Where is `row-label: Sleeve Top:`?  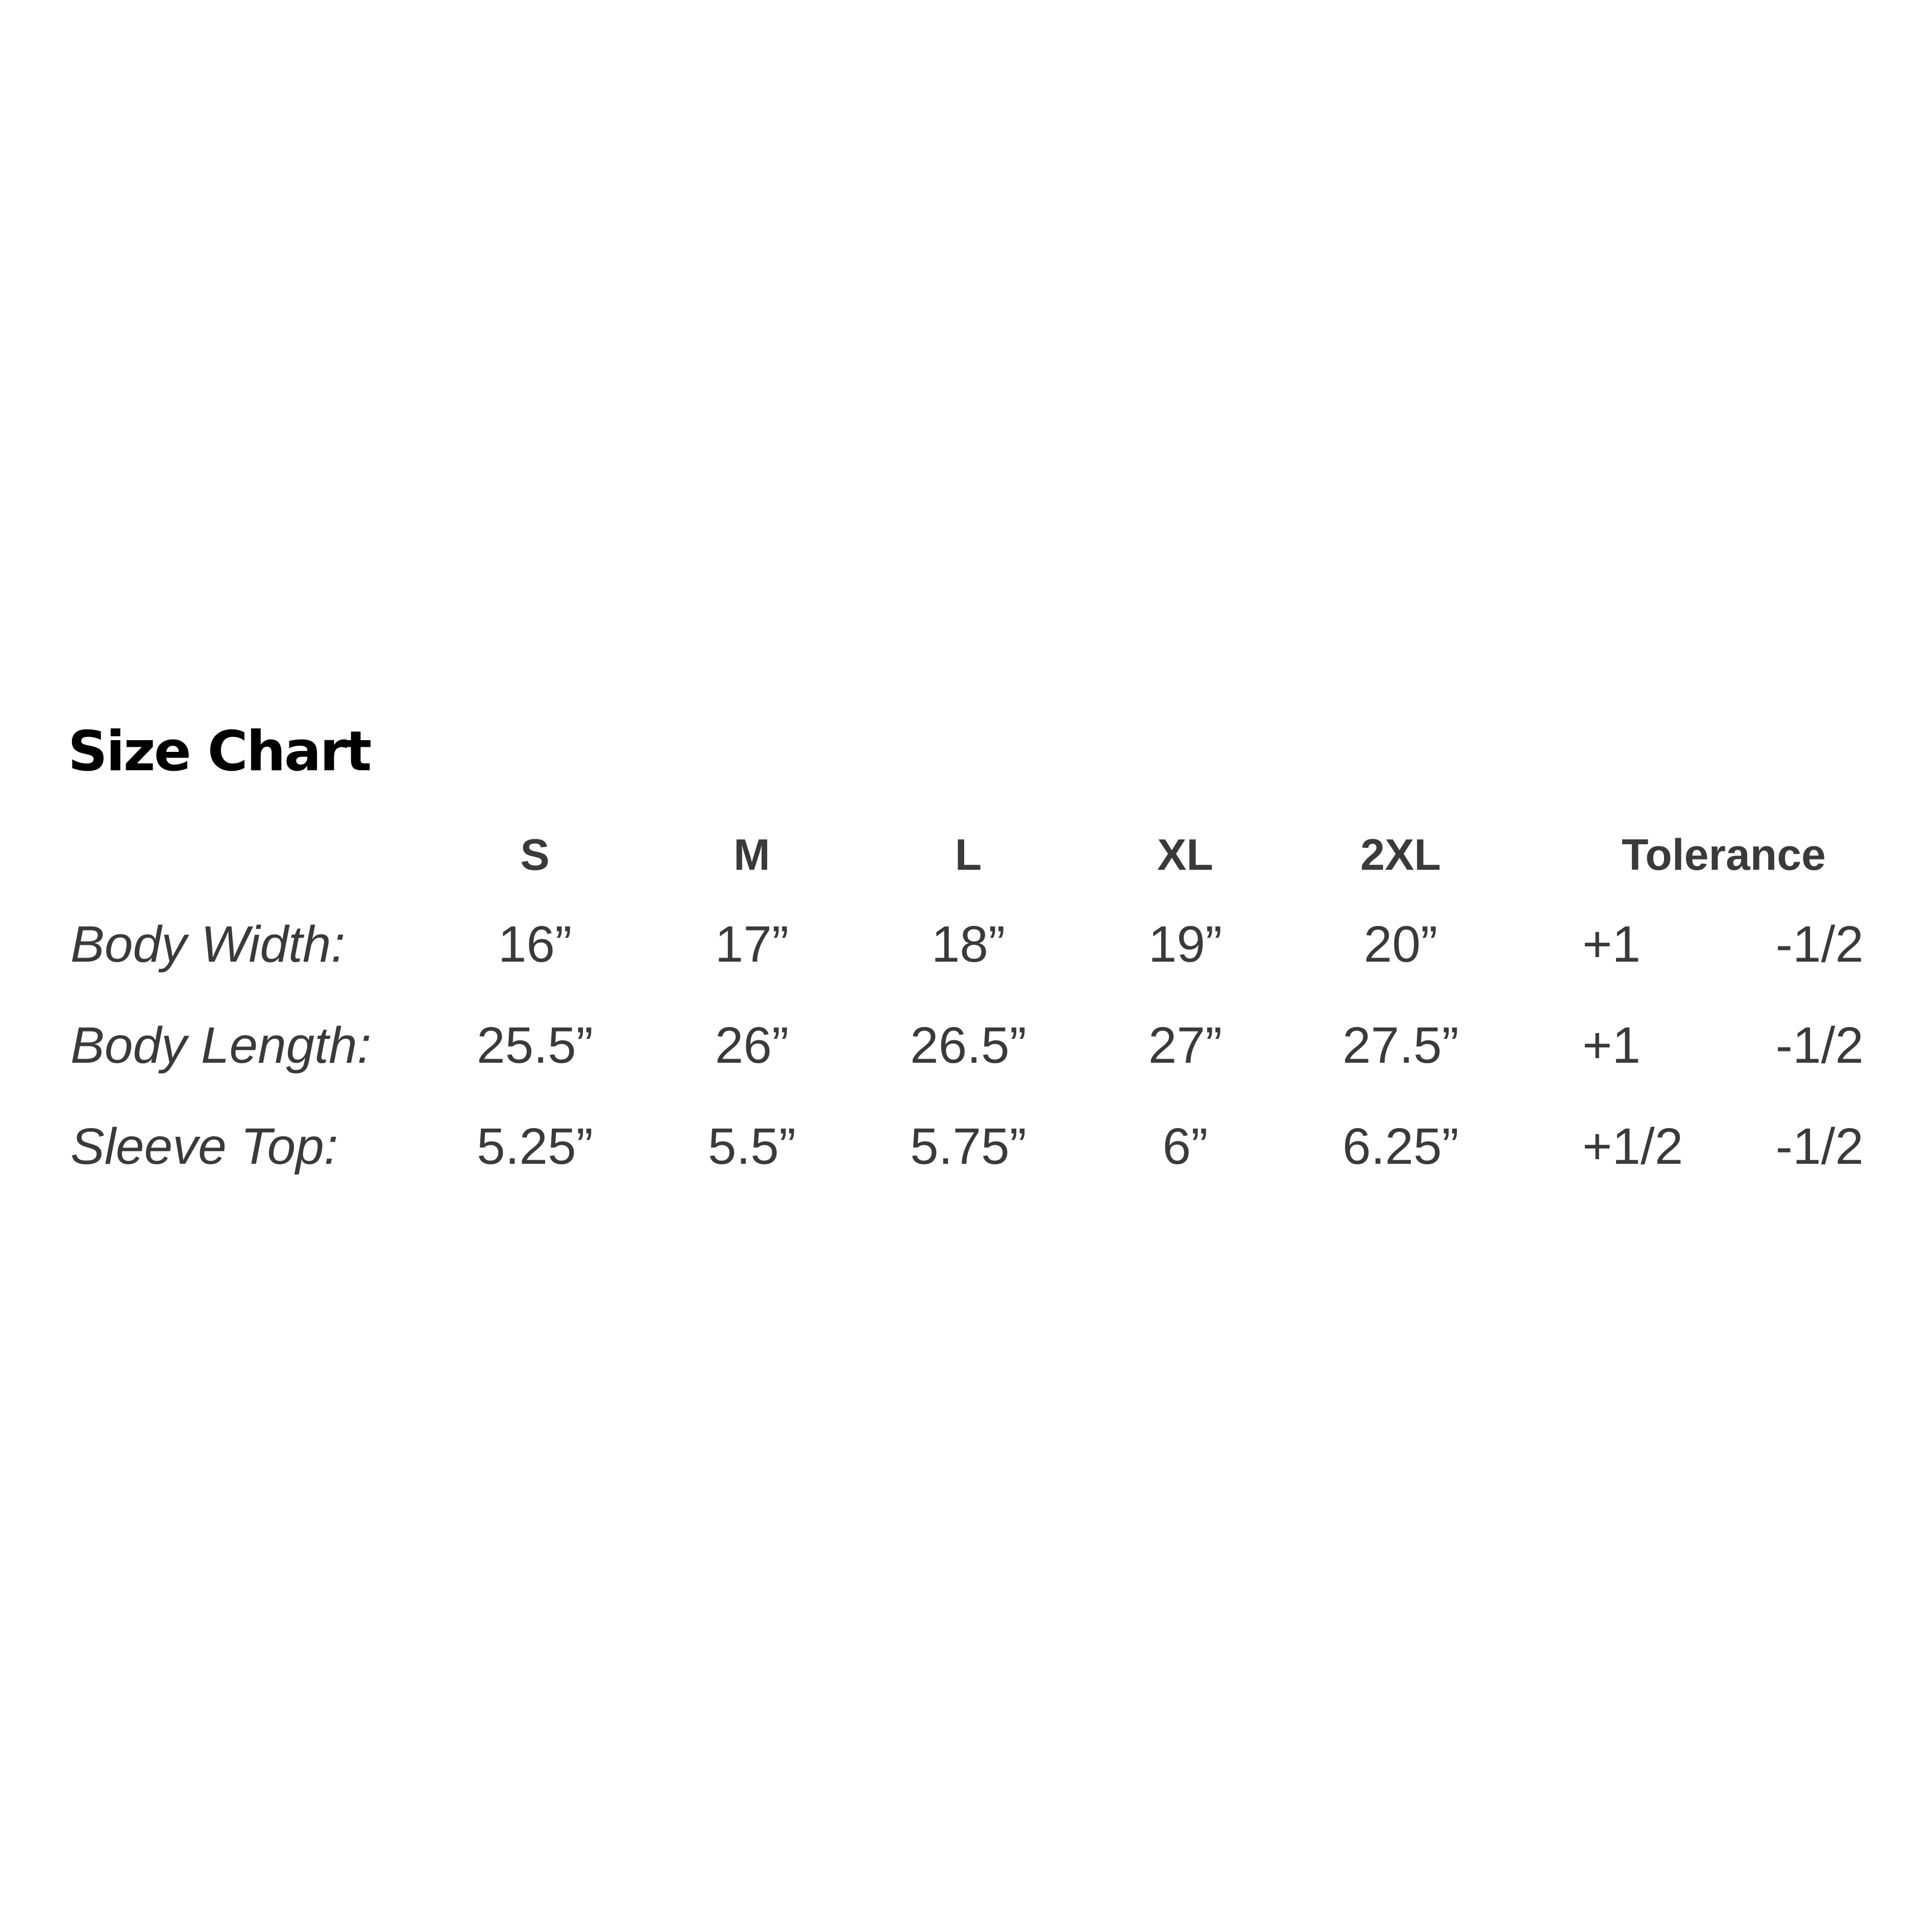 row-label: Sleeve Top: is located at coordinates (204, 1146).